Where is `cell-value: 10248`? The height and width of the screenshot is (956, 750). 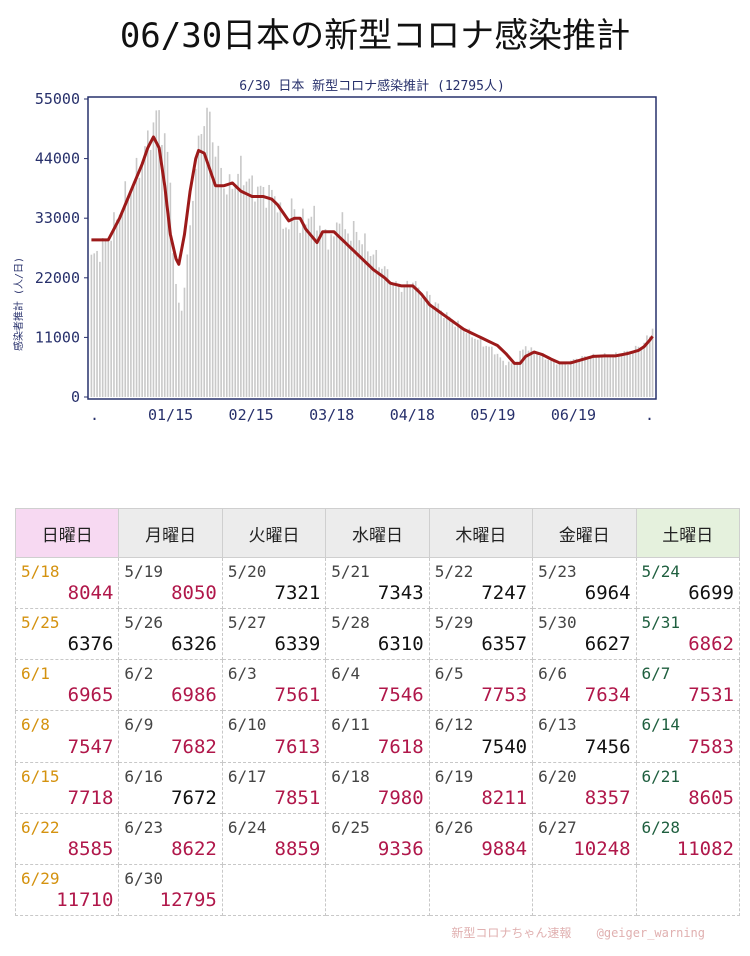
cell-value: 10248 is located at coordinates (602, 848).